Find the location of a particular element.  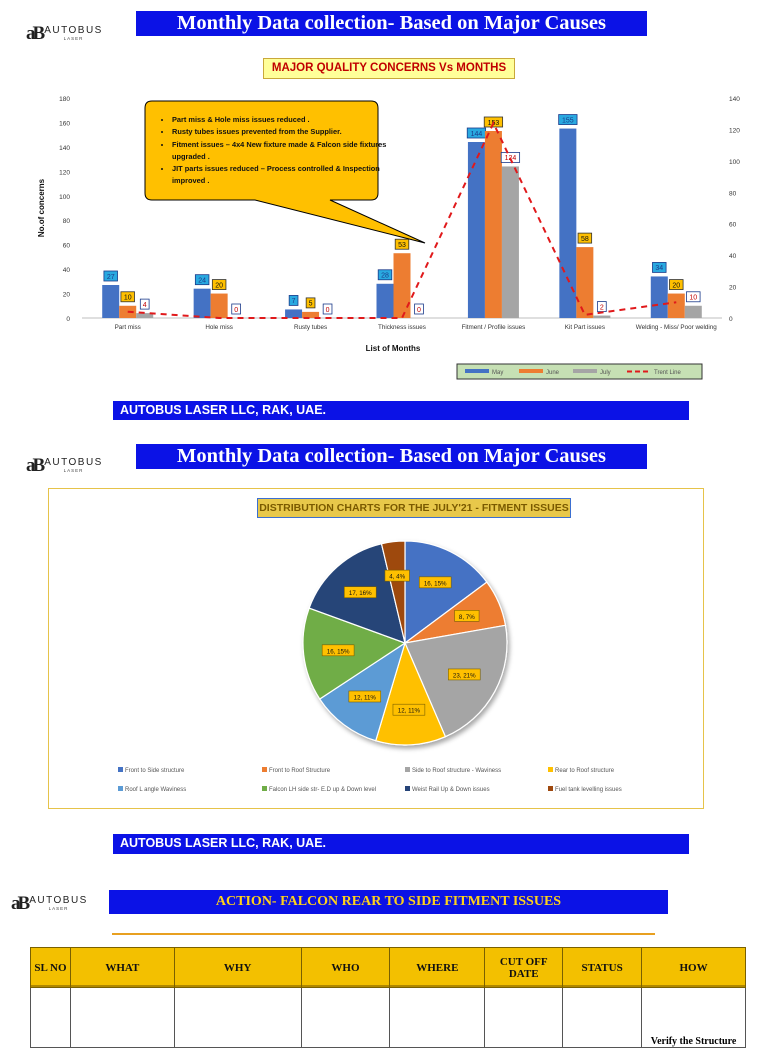

data-label: 53 is located at coordinates (402, 245).